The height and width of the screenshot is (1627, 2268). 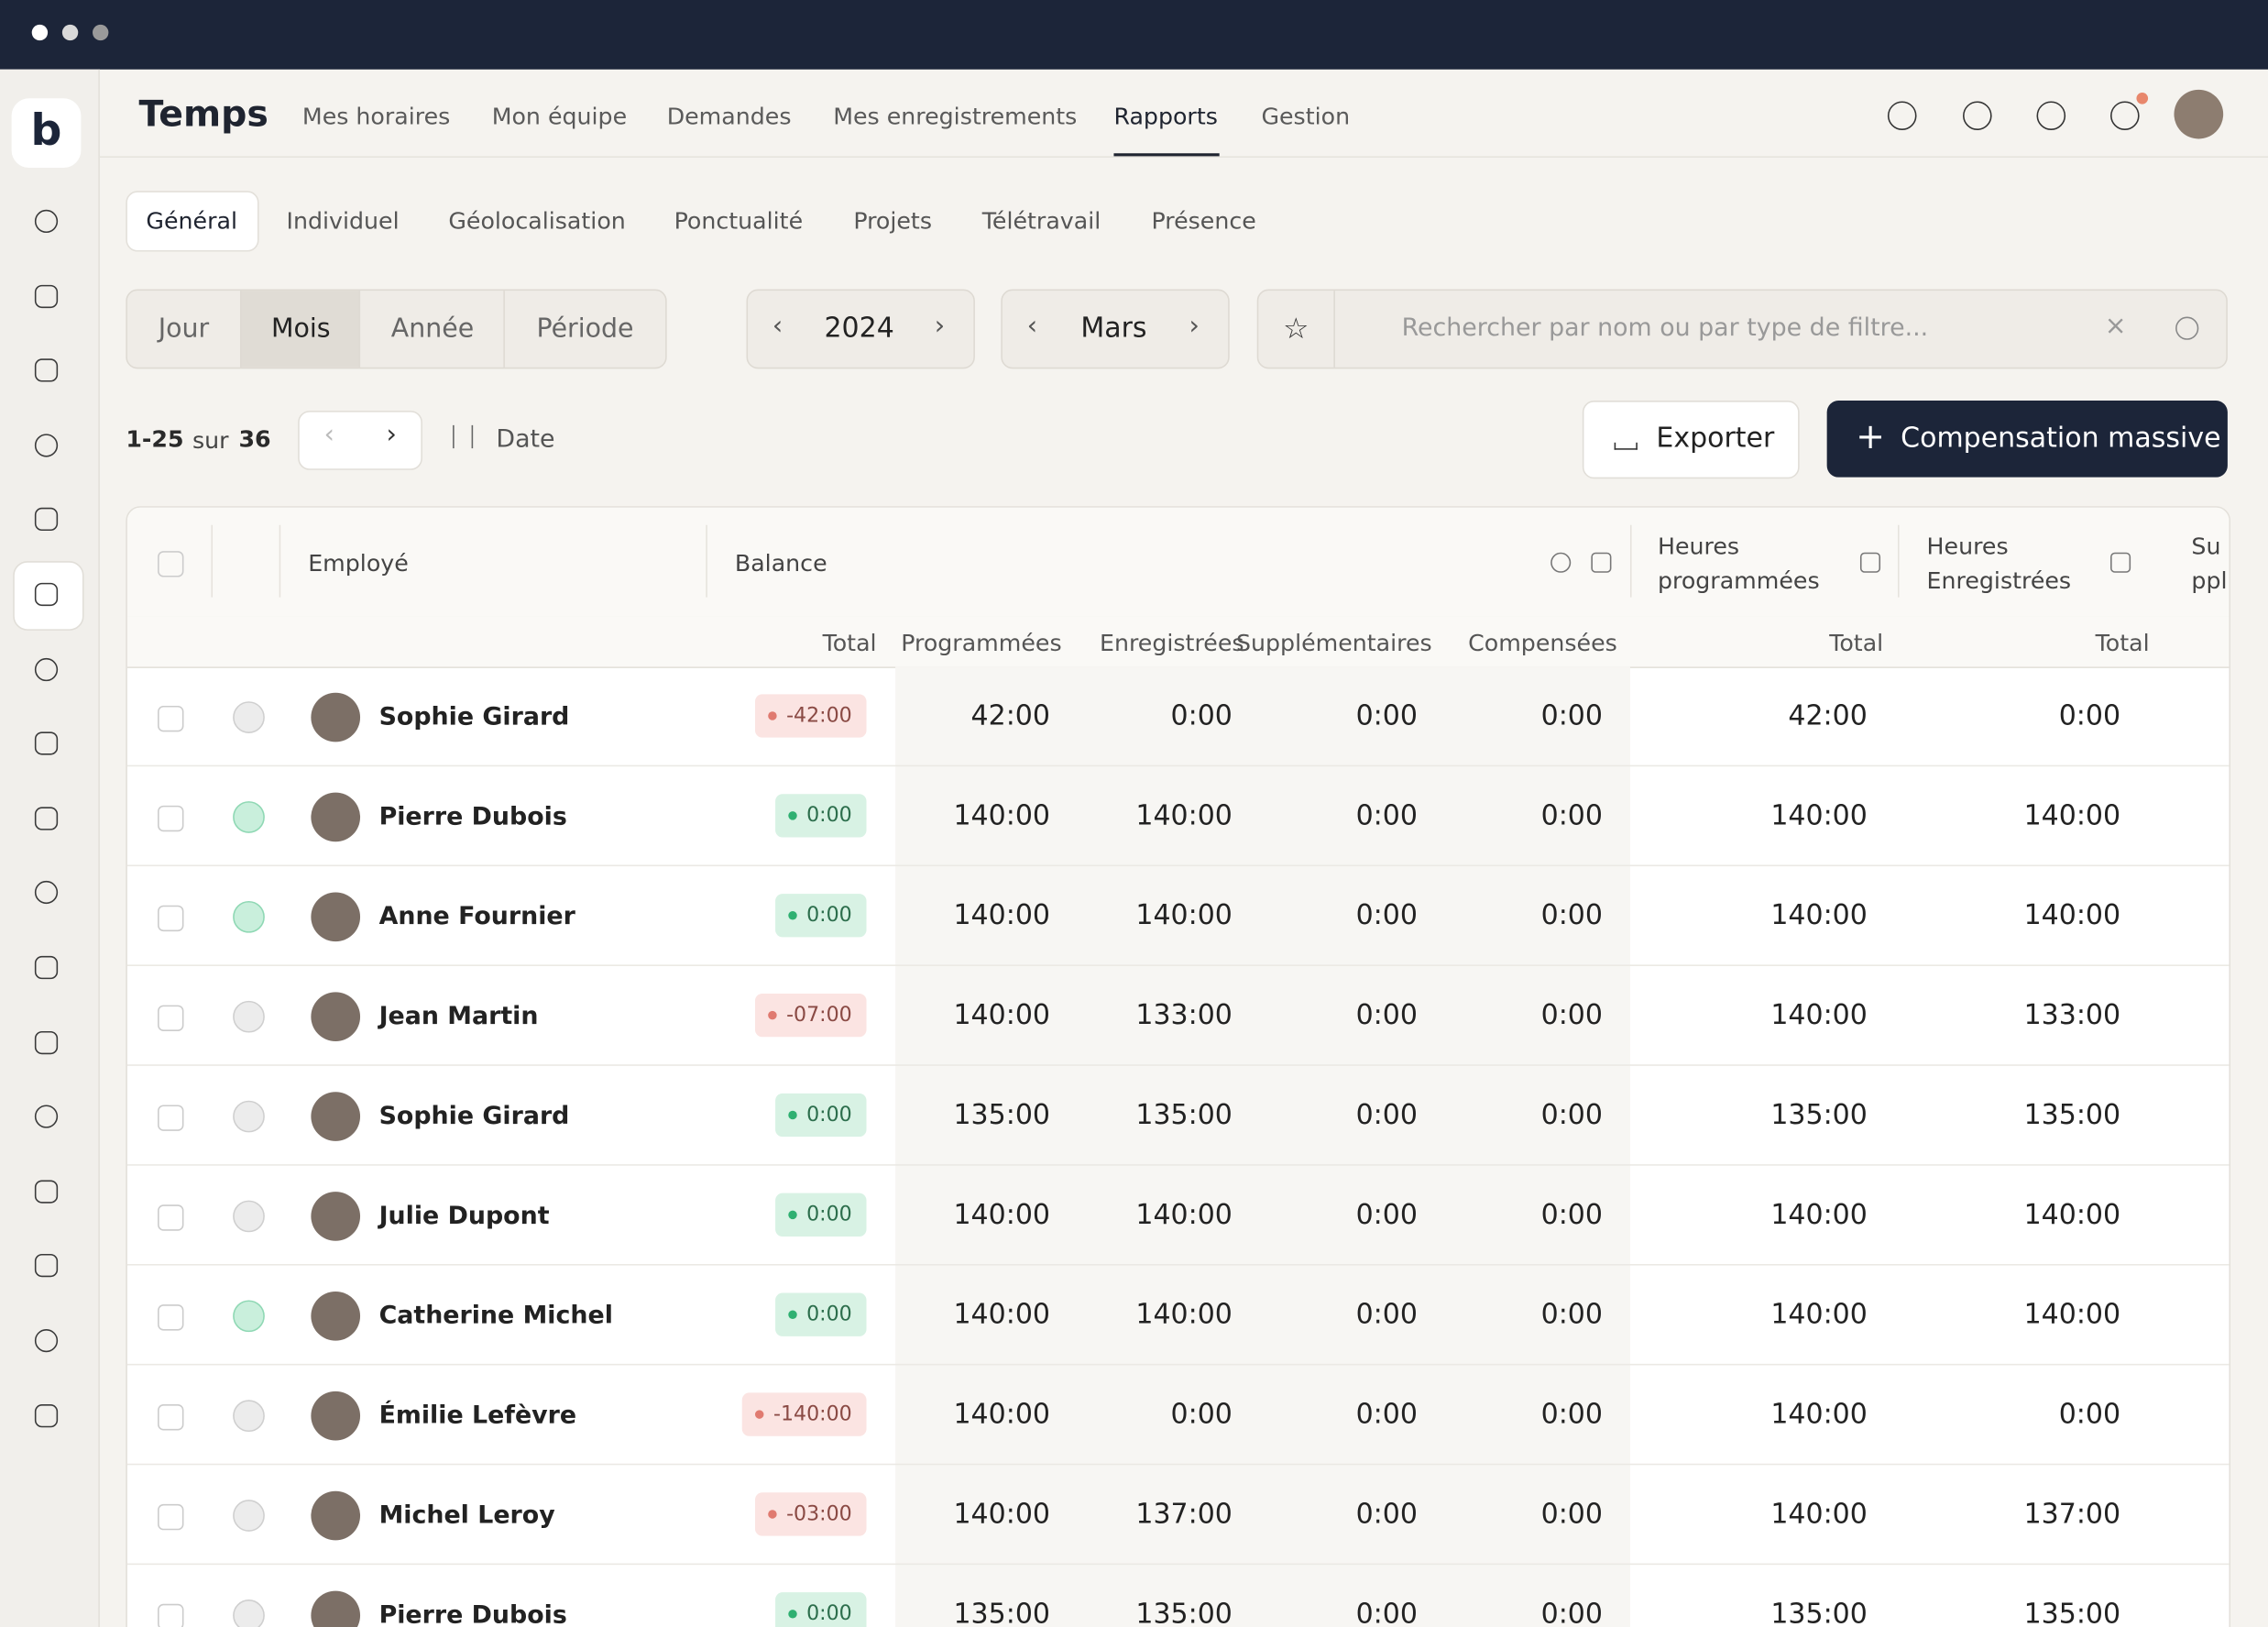 I want to click on search-clear: ×, so click(x=2115, y=326).